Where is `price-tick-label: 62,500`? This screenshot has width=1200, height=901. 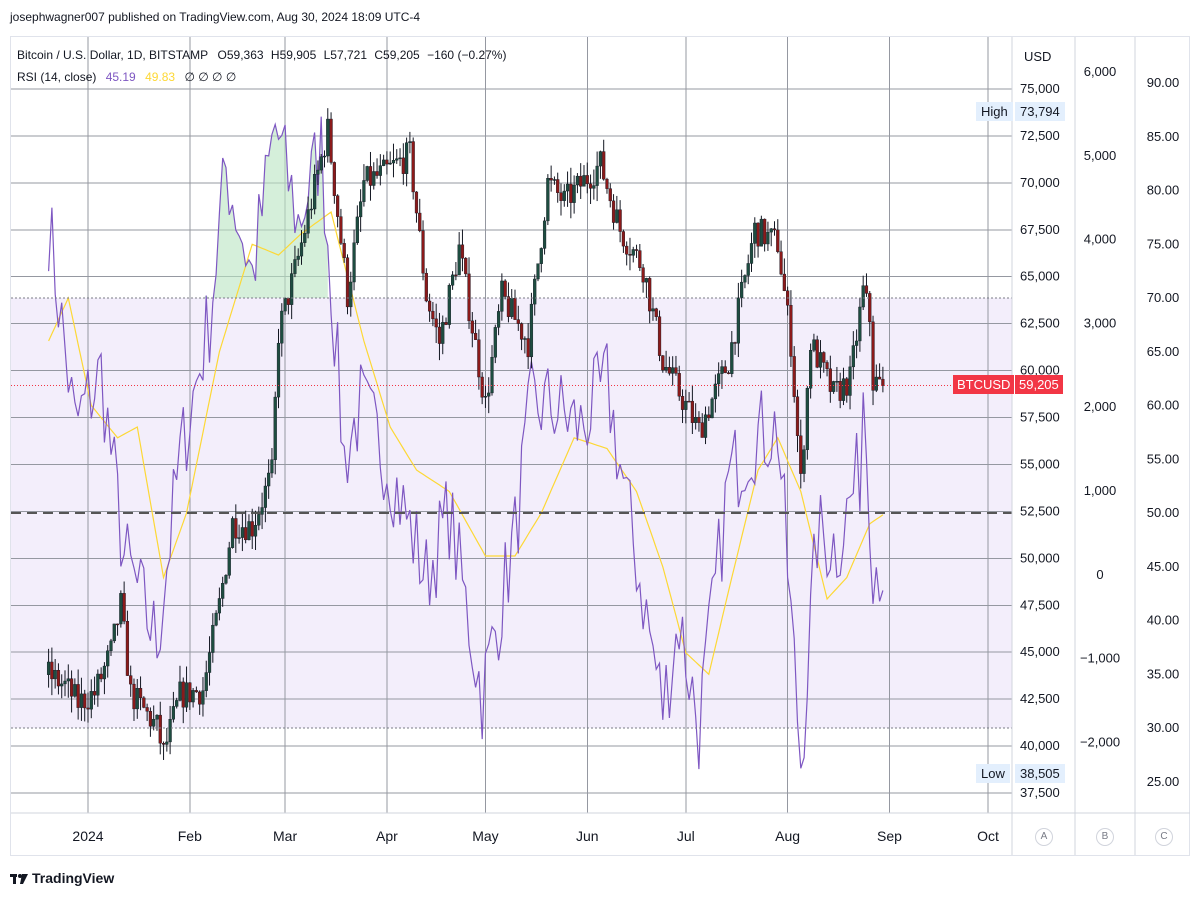
price-tick-label: 62,500 is located at coordinates (1040, 323).